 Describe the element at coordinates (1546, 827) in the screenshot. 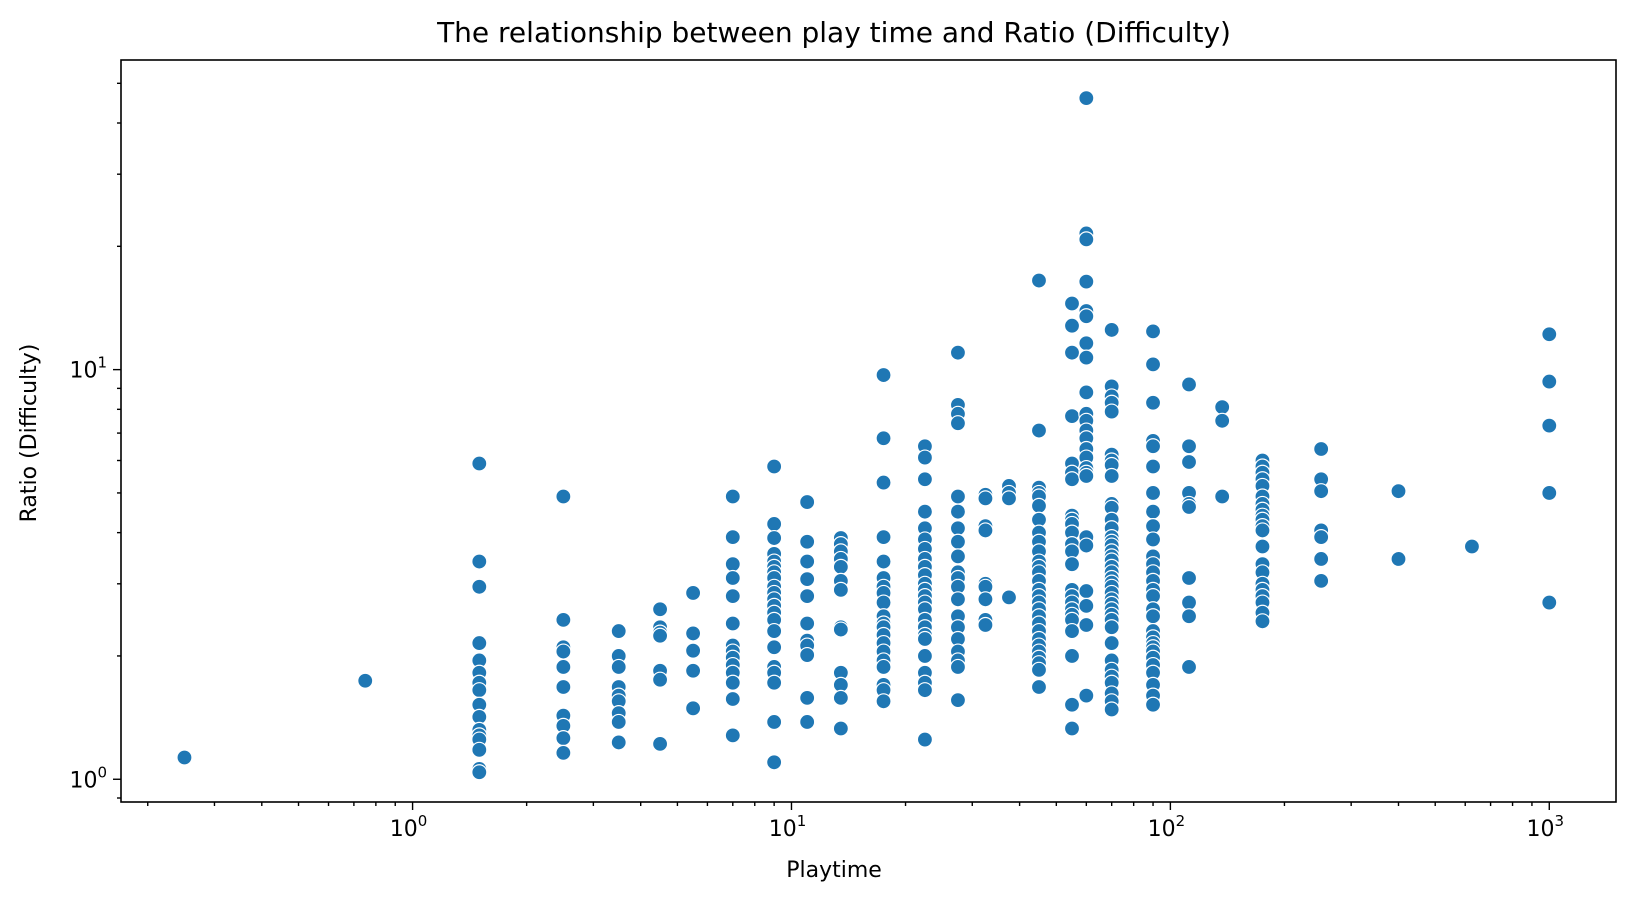

I see `x-tick-label: 10³` at that location.